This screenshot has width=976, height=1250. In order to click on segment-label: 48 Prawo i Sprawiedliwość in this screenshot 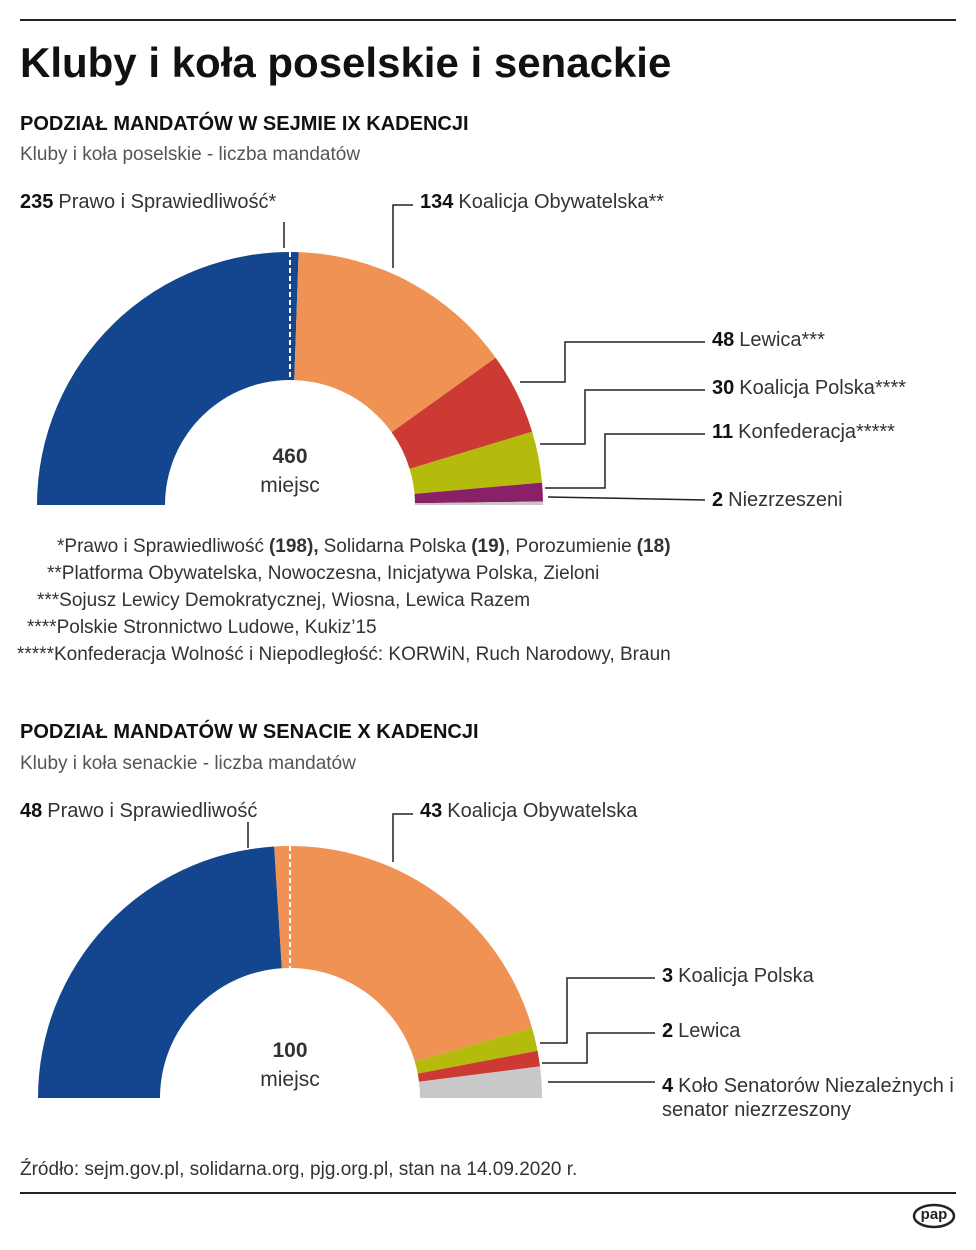, I will do `click(138, 811)`.